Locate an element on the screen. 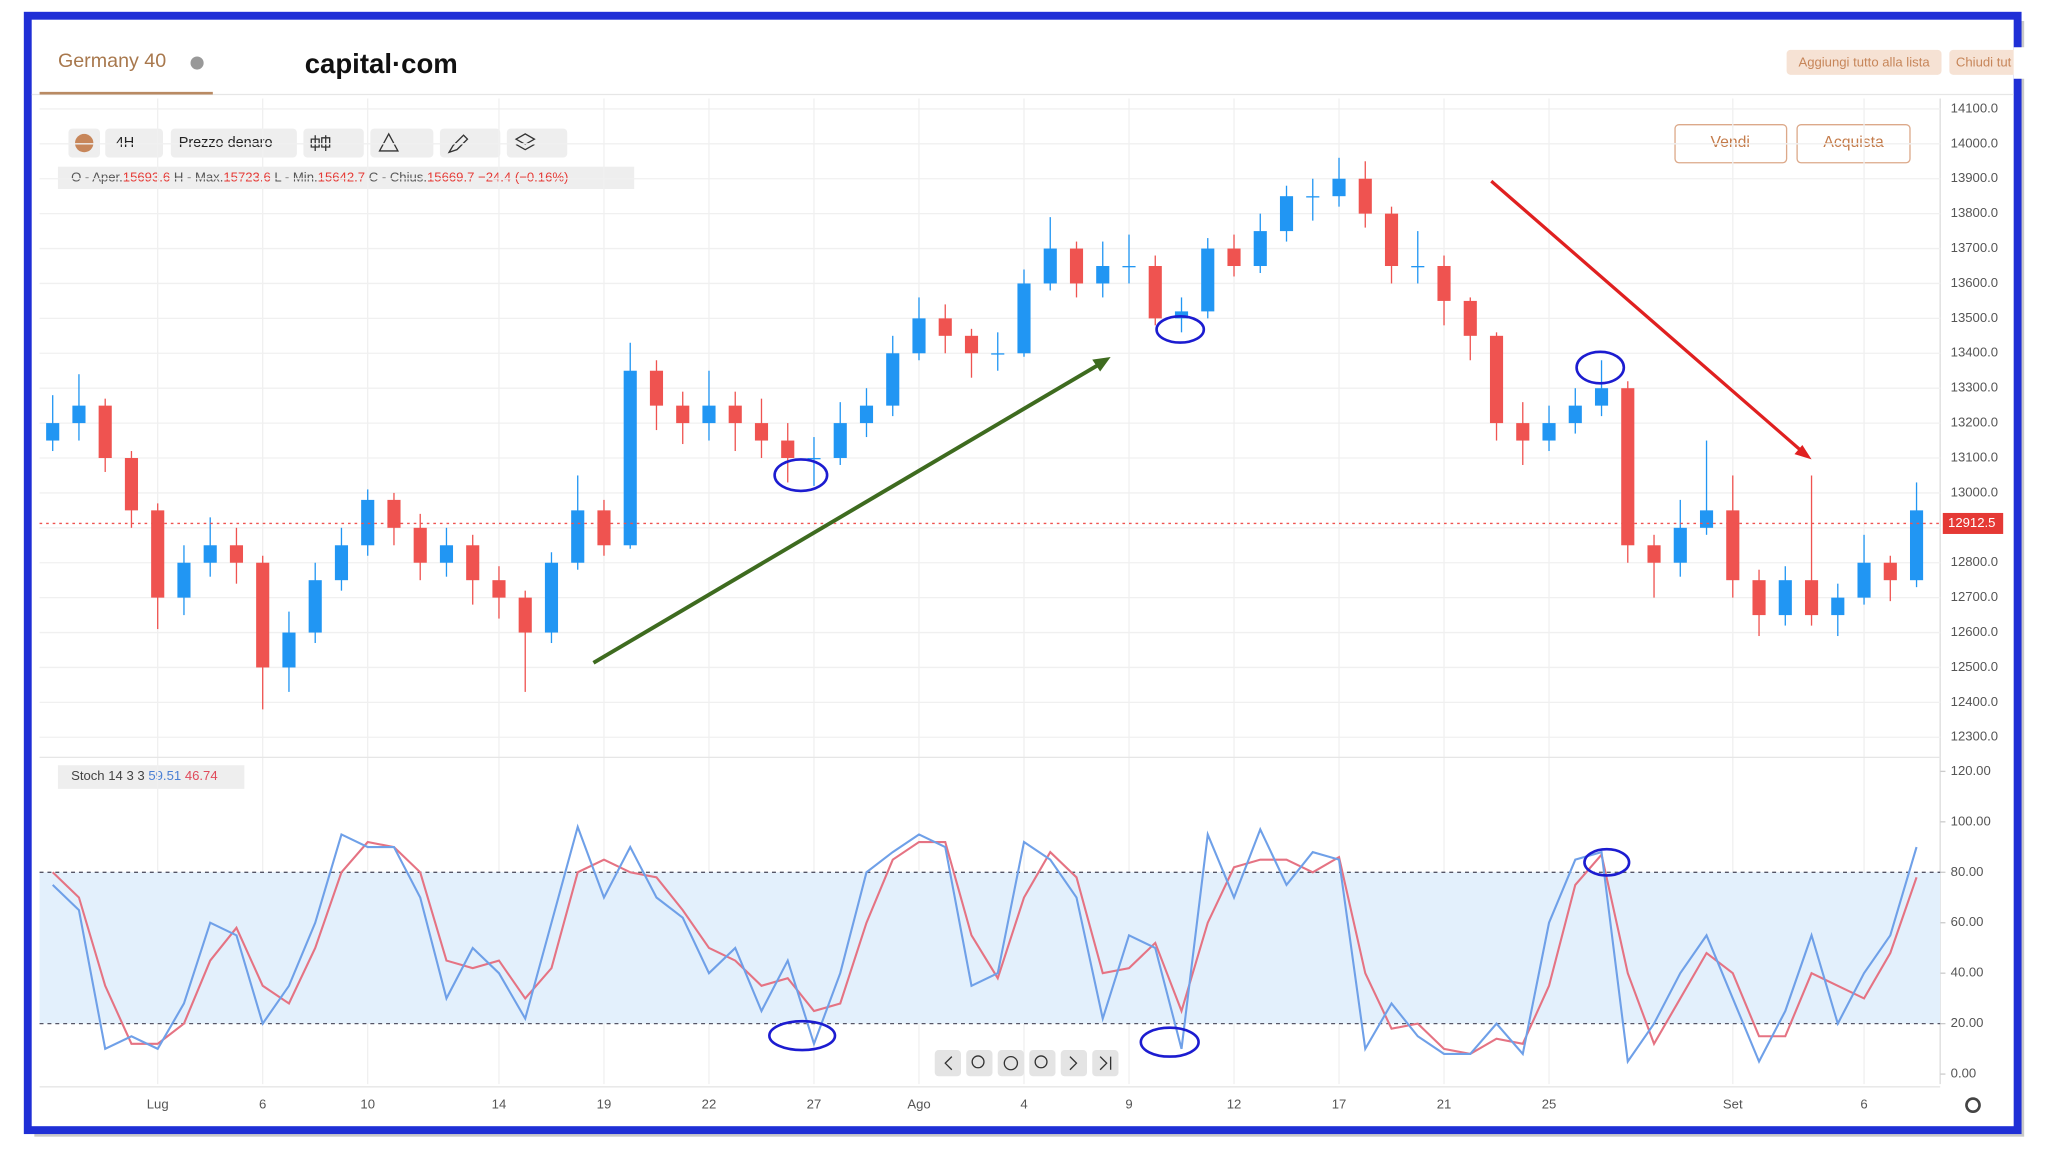 This screenshot has width=2048, height=1164. add-list-button is located at coordinates (1864, 62).